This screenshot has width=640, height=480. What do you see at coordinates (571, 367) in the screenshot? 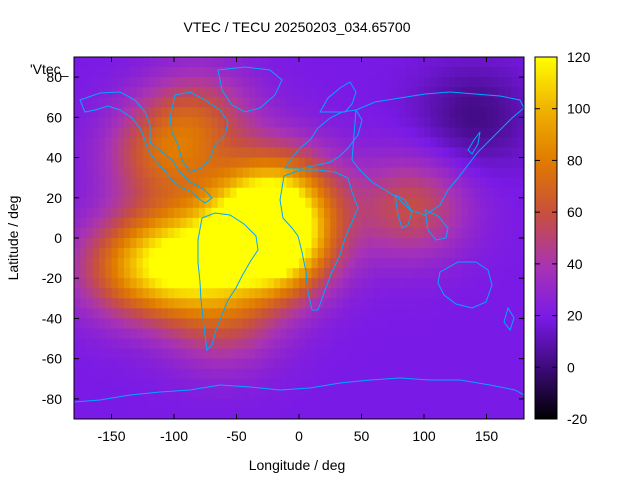
I see `colorbar-tick-label: 0` at bounding box center [571, 367].